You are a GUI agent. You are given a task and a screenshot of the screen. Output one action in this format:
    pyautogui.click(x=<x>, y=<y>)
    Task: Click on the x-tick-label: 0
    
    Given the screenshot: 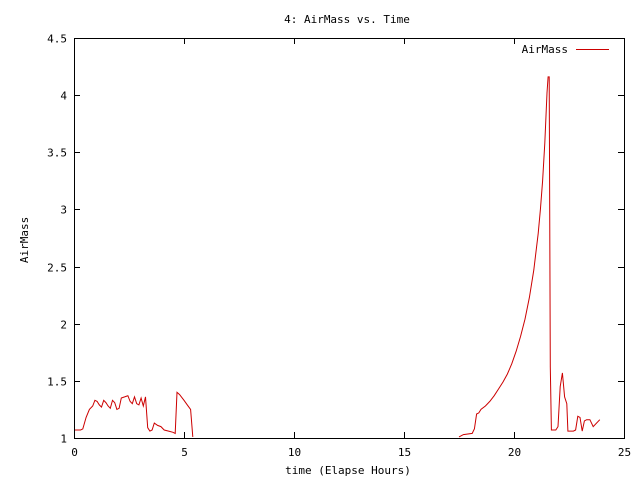 What is the action you would take?
    pyautogui.click(x=74, y=452)
    